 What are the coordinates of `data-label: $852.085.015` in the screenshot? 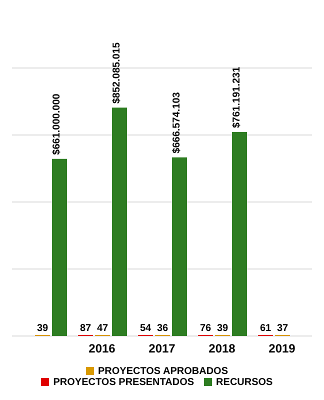 It's located at (117, 73).